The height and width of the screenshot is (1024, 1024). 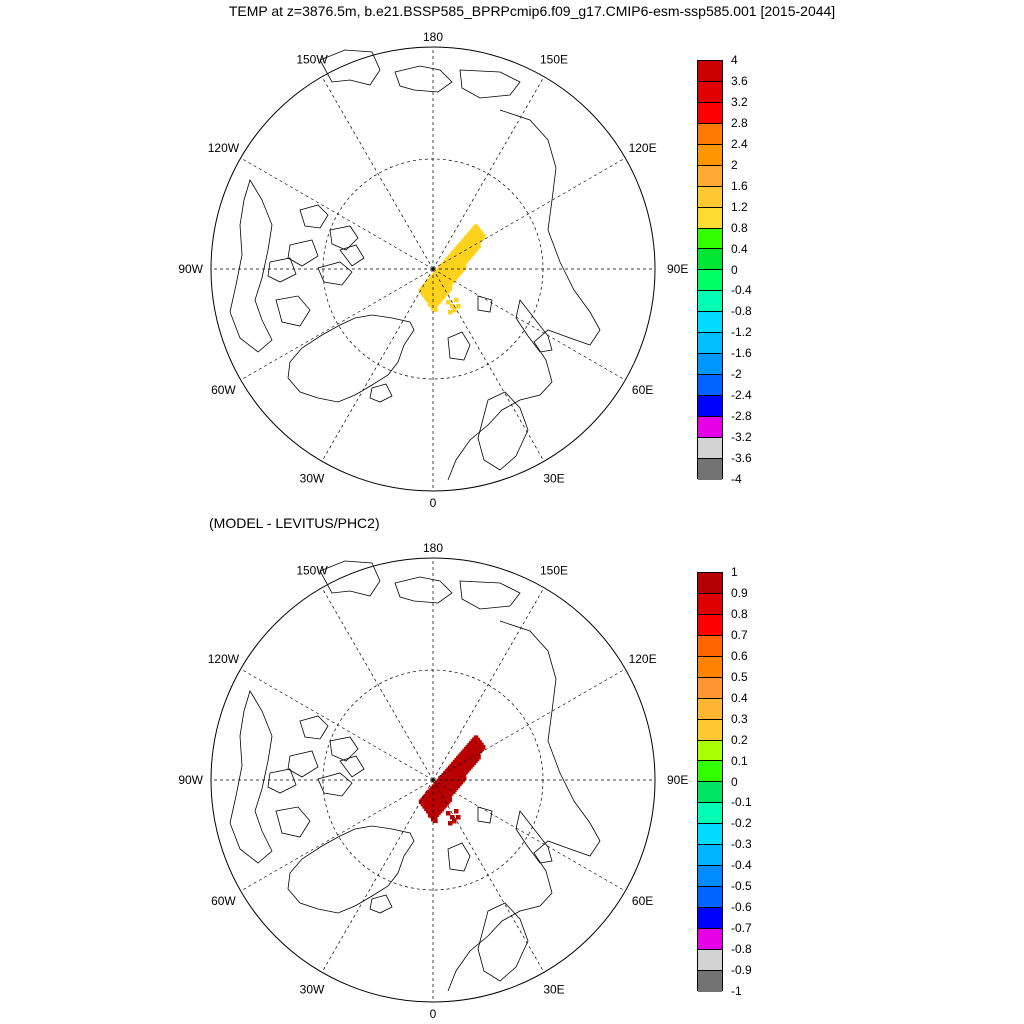 What do you see at coordinates (739, 143) in the screenshot?
I see `colorbar-tick-label: 2.4` at bounding box center [739, 143].